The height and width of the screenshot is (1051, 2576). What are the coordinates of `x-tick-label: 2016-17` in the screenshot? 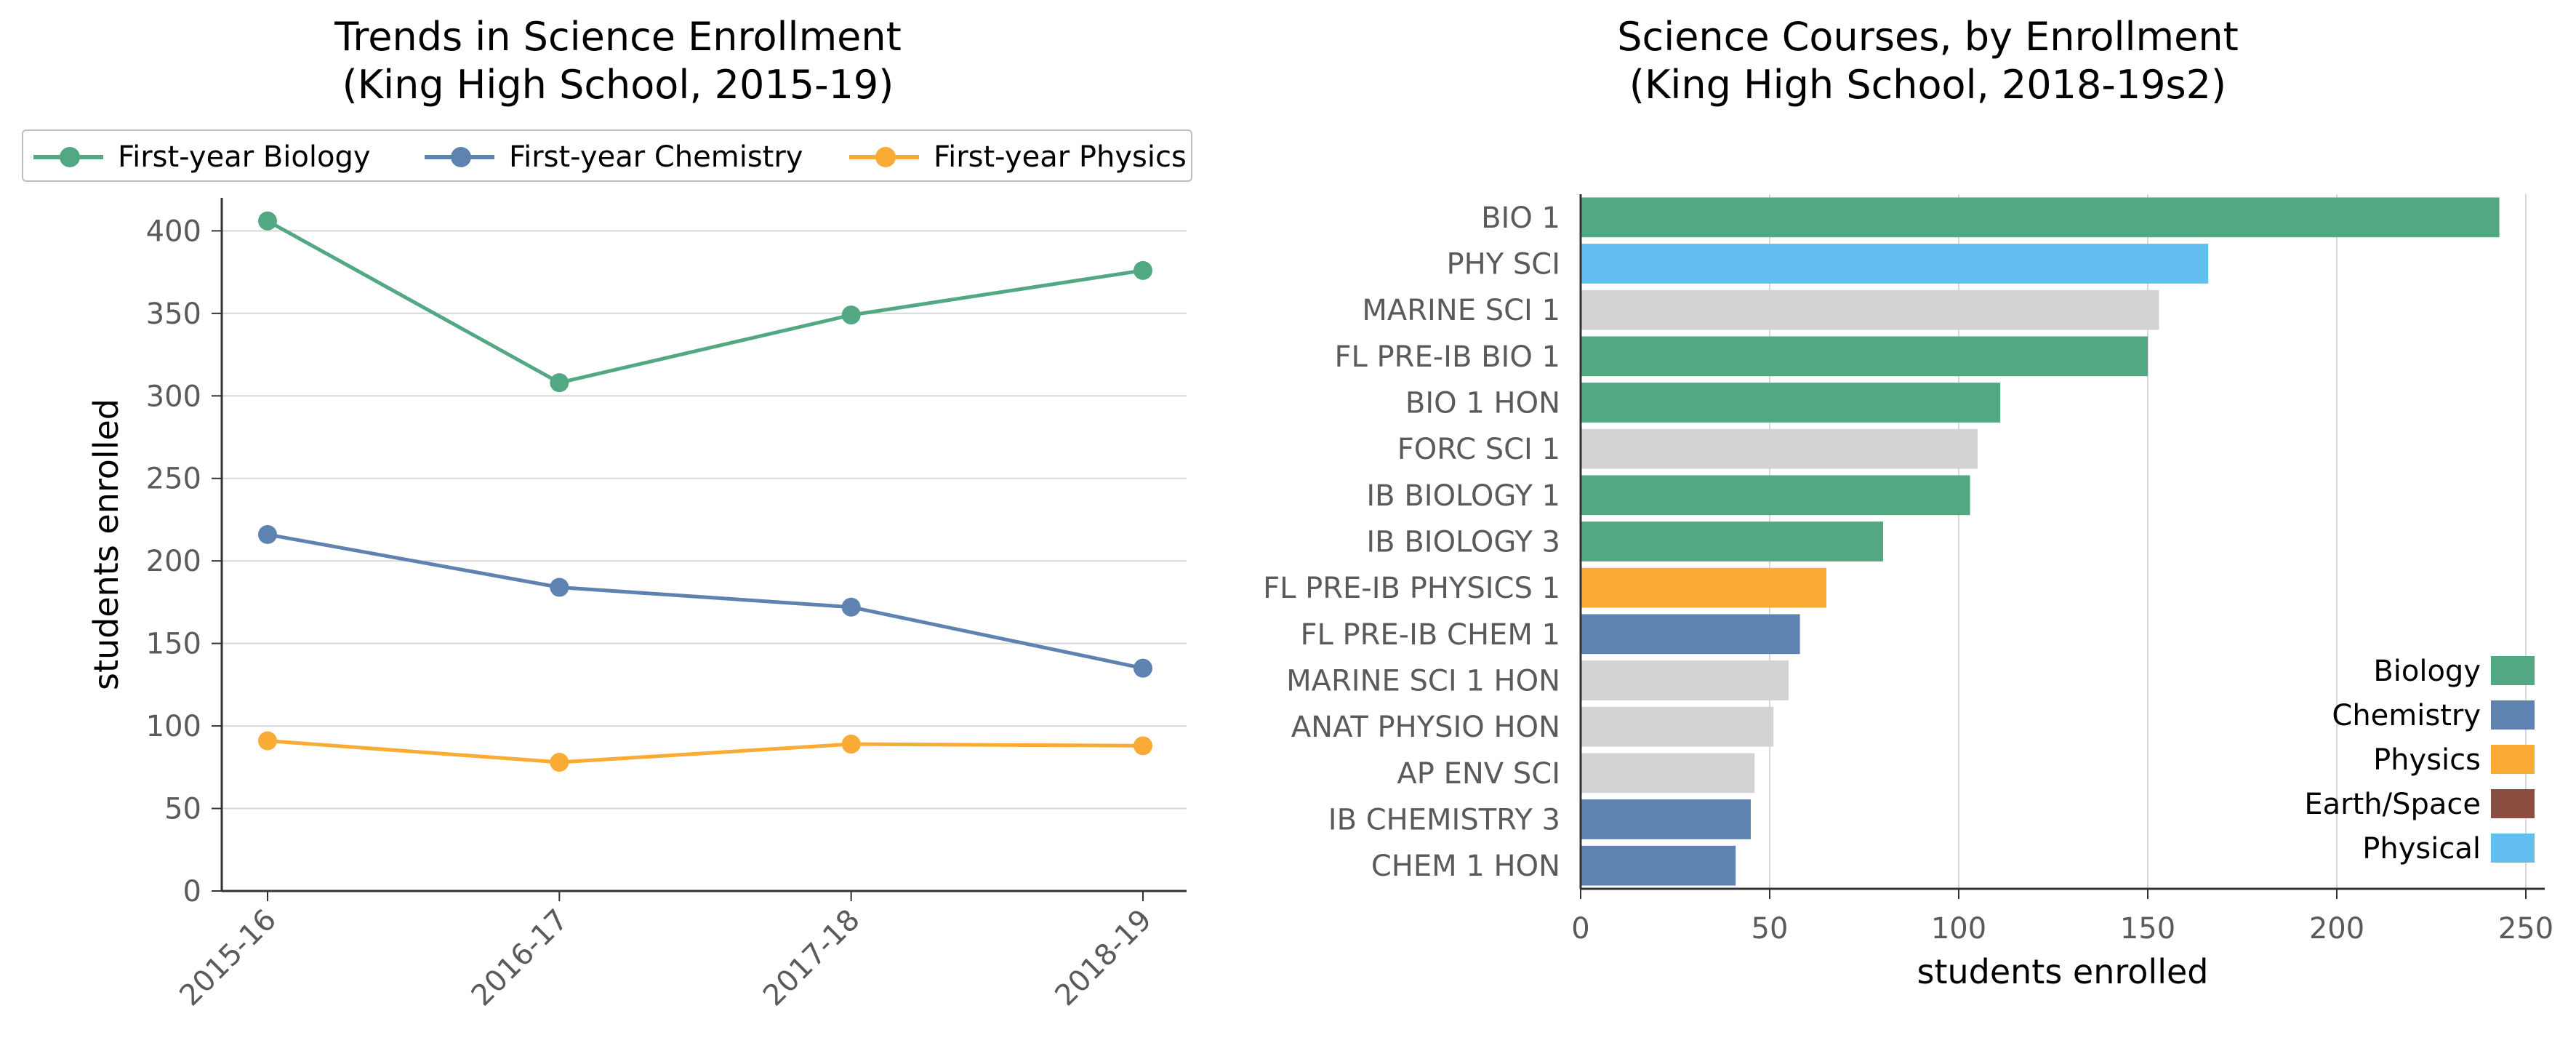 It's located at (520, 958).